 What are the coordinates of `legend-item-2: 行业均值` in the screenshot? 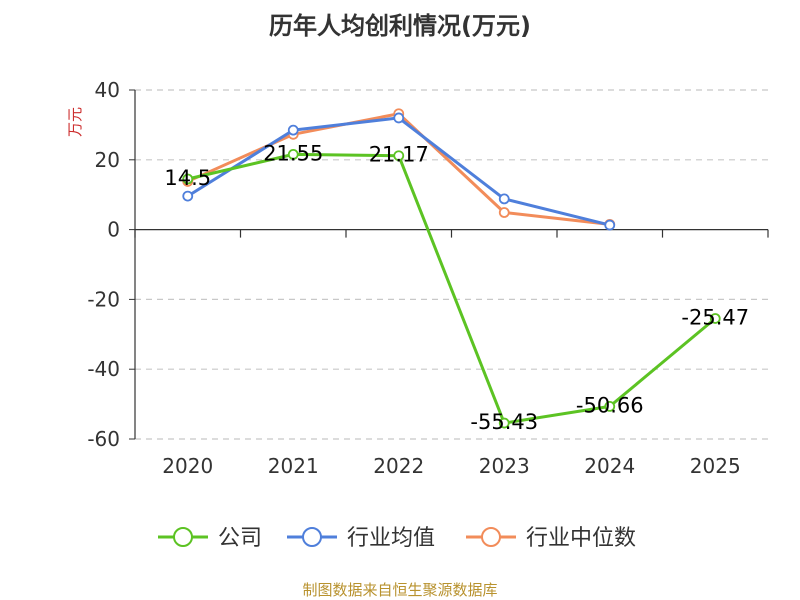 It's located at (361, 538).